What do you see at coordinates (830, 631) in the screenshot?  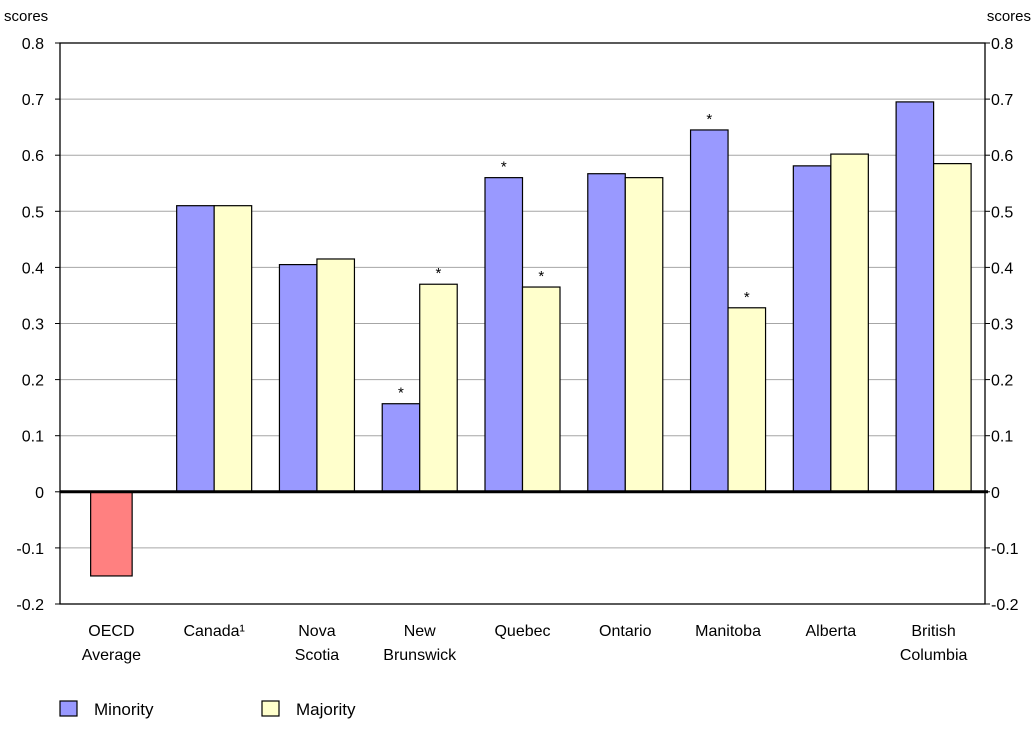 I see `category-label: Alberta` at bounding box center [830, 631].